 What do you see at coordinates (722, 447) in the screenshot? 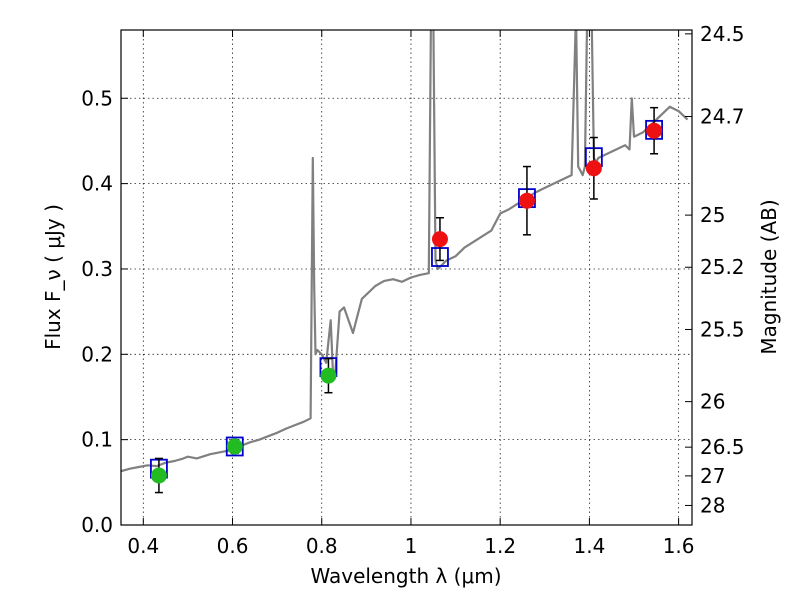
I see `mag-tick-label: 26.5` at bounding box center [722, 447].